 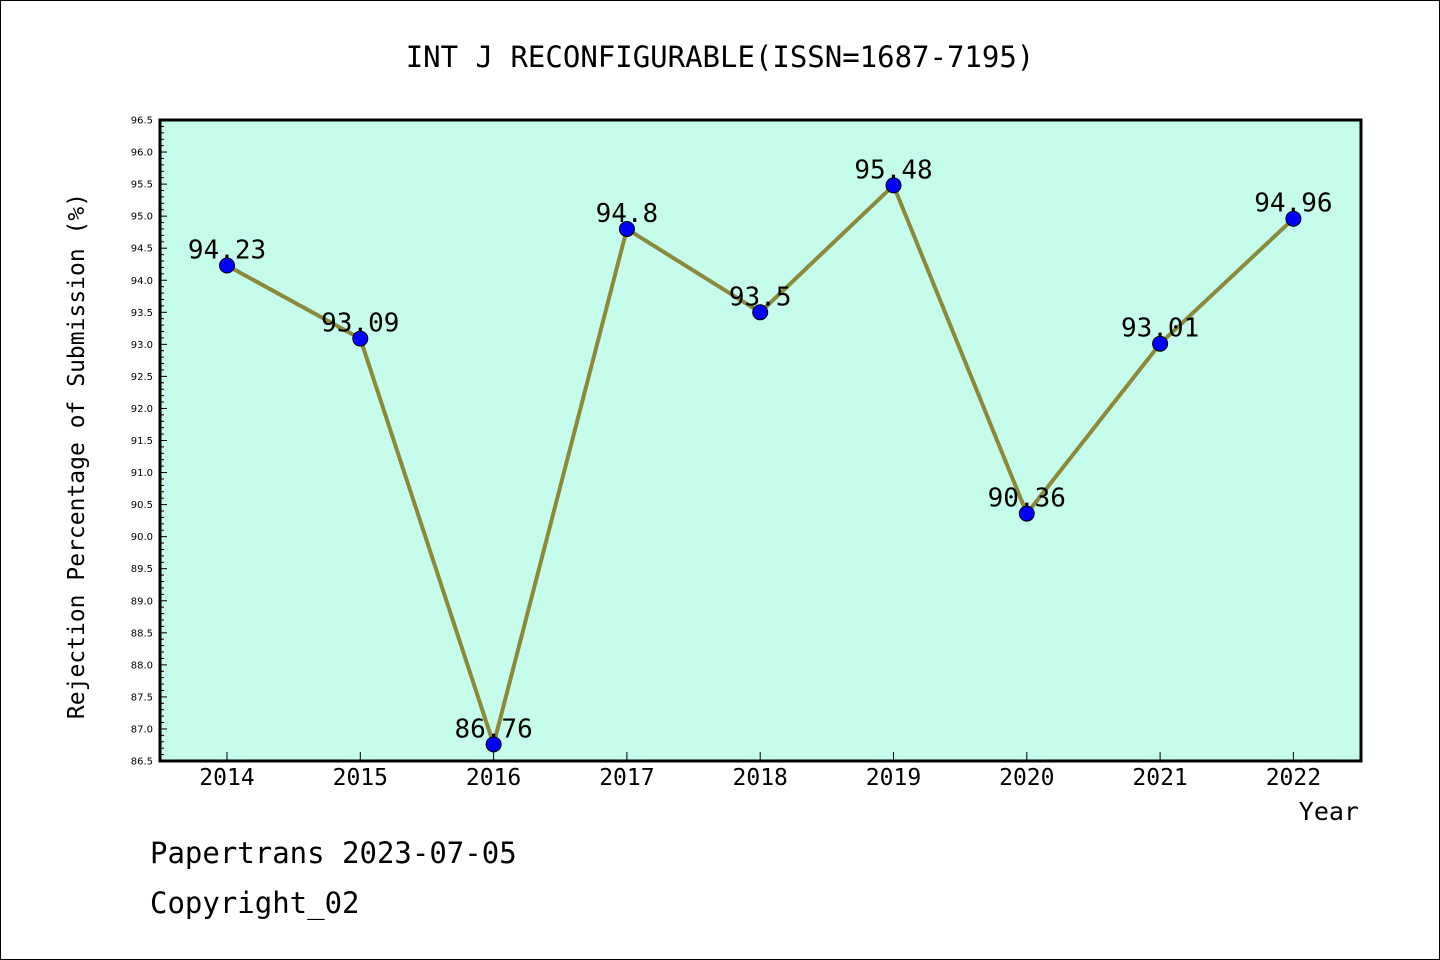 I want to click on y-tick-label: 89.5, so click(x=142, y=569).